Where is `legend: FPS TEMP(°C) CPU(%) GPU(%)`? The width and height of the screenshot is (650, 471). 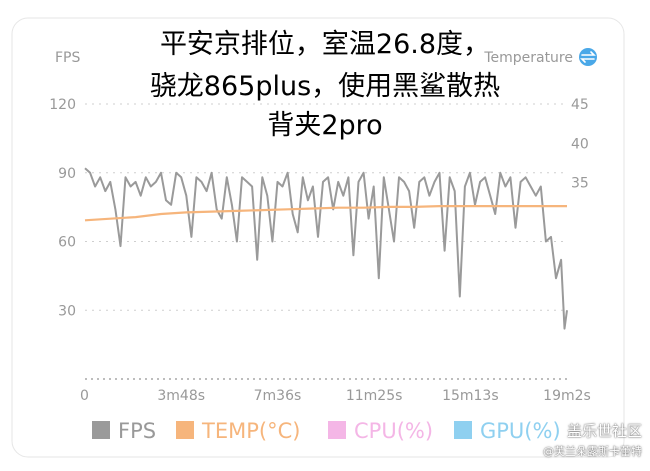
legend: FPS TEMP(°C) CPU(%) GPU(%) is located at coordinates (326, 431).